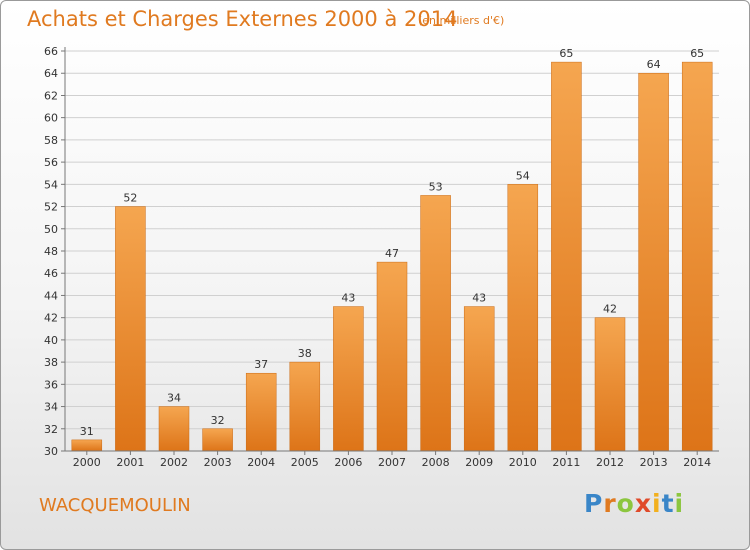 The width and height of the screenshot is (750, 550). Describe the element at coordinates (51, 118) in the screenshot. I see `y-tick-label: 60` at that location.